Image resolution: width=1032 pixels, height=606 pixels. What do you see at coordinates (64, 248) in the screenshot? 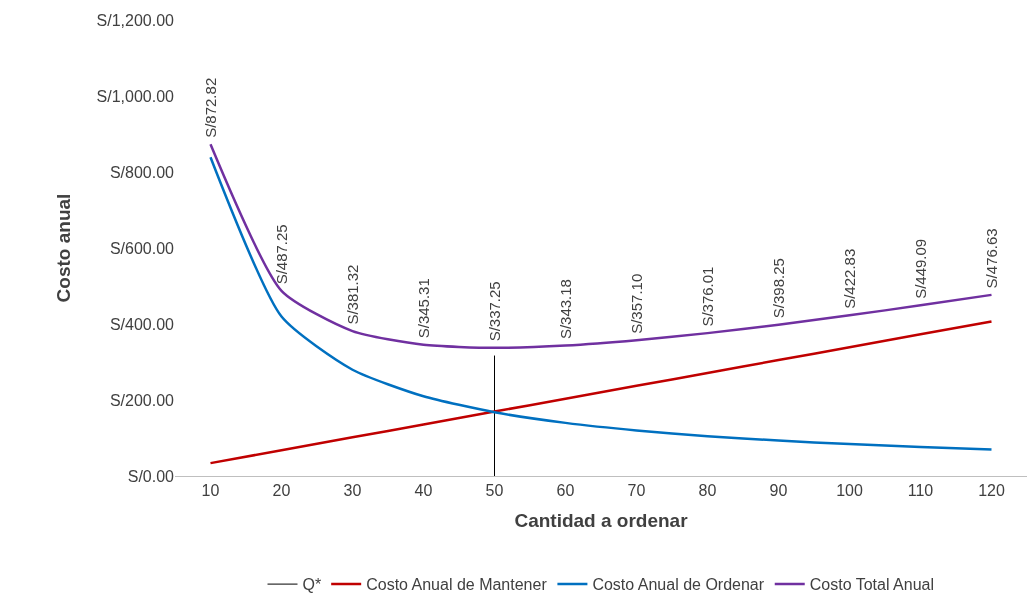
I see `y-axis-title: Costo anual` at bounding box center [64, 248].